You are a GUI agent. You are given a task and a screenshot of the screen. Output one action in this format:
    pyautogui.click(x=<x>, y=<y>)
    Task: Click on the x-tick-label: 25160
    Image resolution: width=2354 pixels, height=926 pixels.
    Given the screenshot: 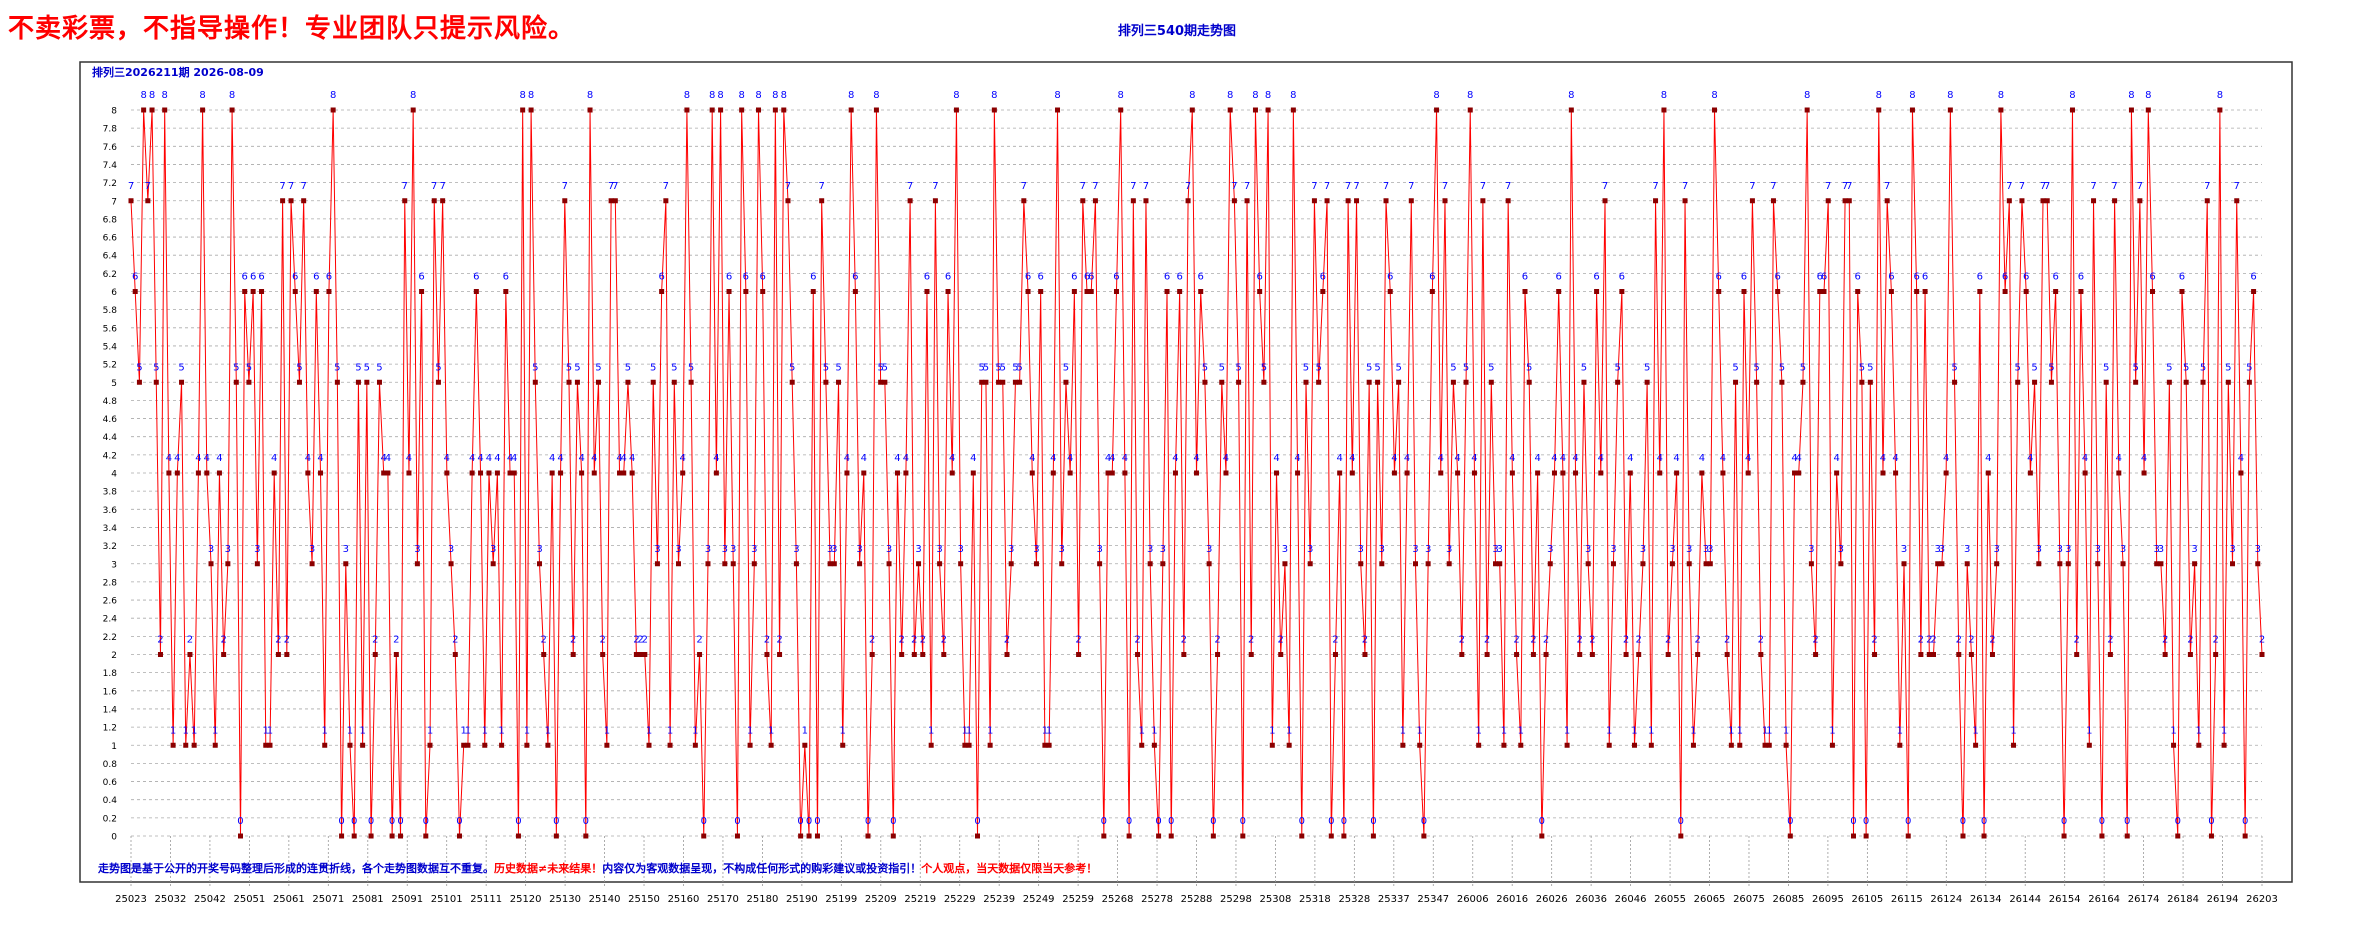 What is the action you would take?
    pyautogui.click(x=684, y=899)
    